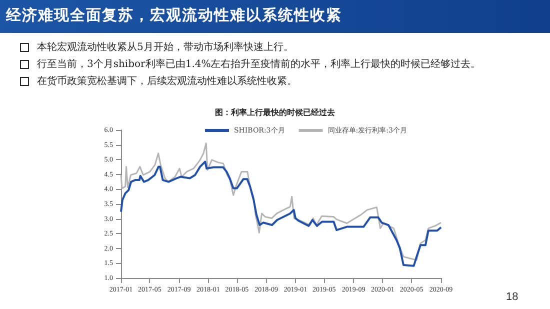  What do you see at coordinates (174, 15) in the screenshot?
I see `chart-title: 经济难现全面复苏，宏观流动性难以系统性收紧` at bounding box center [174, 15].